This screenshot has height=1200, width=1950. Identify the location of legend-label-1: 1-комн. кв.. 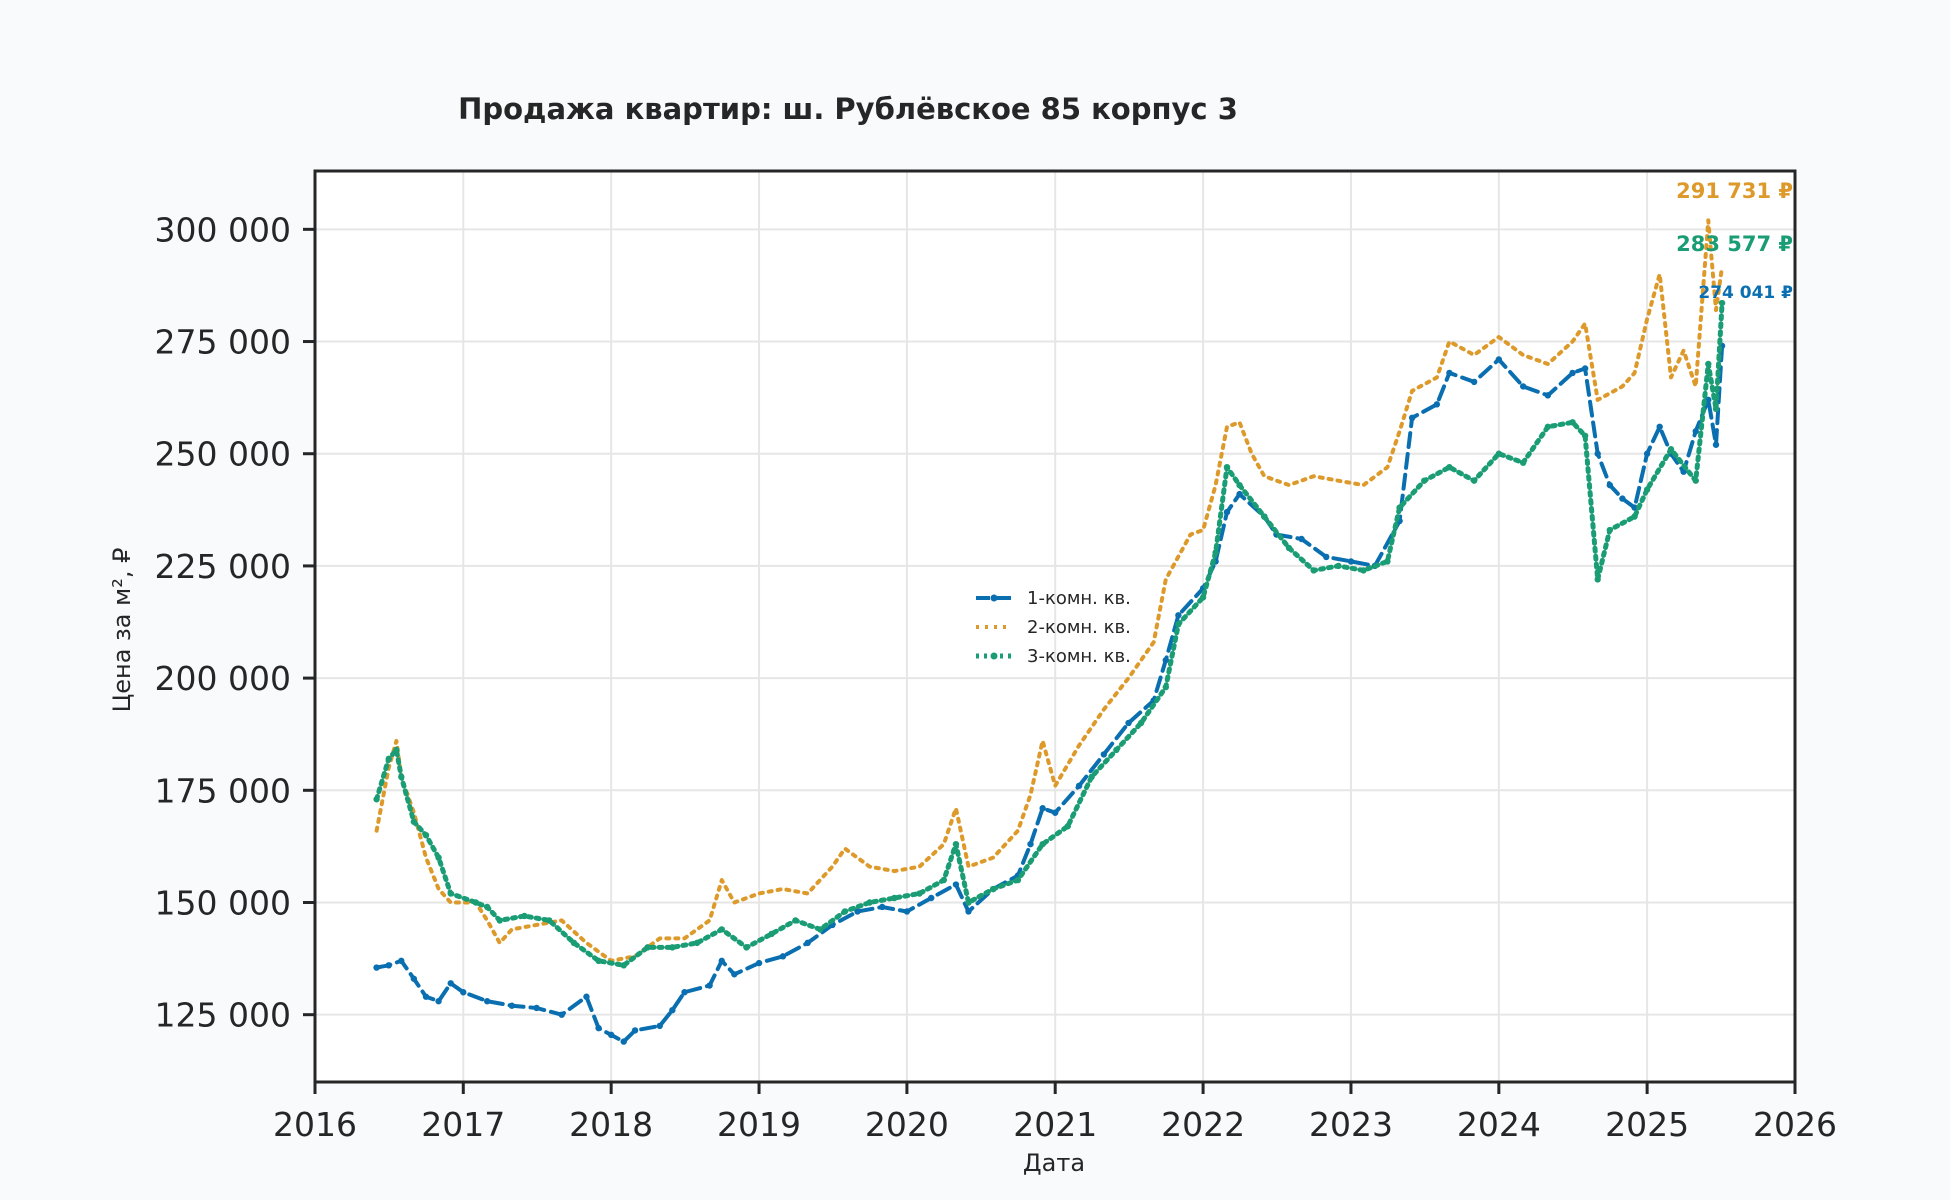
(1079, 598).